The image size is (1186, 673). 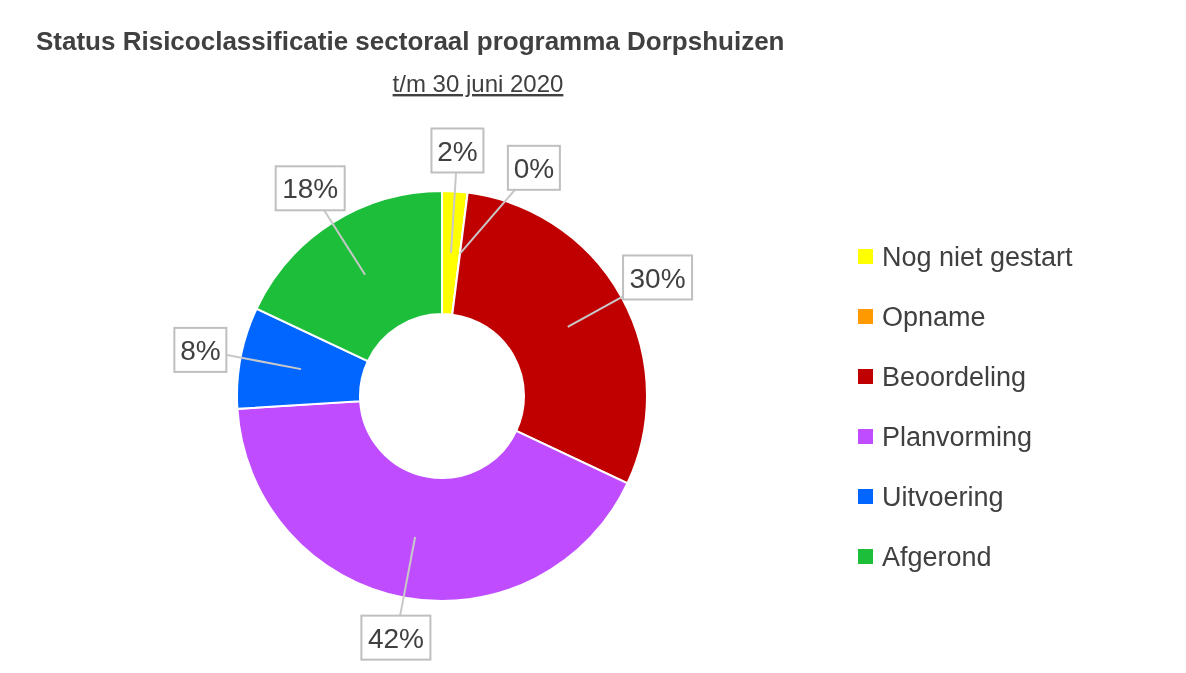 What do you see at coordinates (943, 497) in the screenshot?
I see `legend-label: Uitvoering` at bounding box center [943, 497].